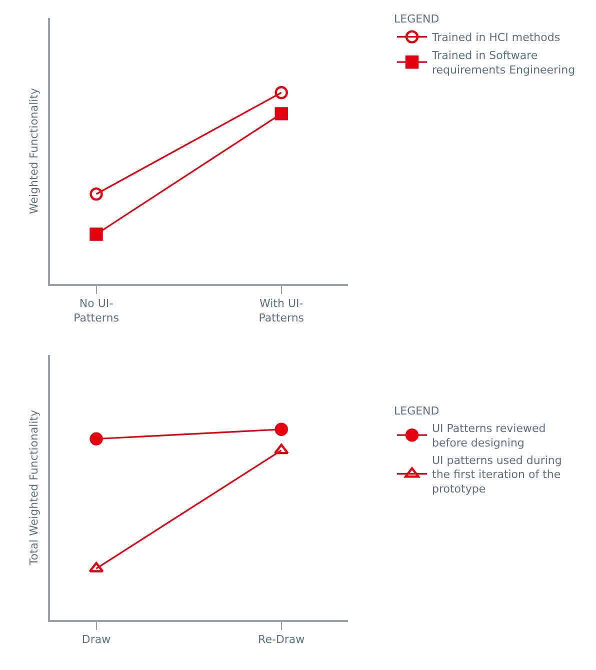  Describe the element at coordinates (96, 639) in the screenshot. I see `x-tick-label: Draw` at that location.